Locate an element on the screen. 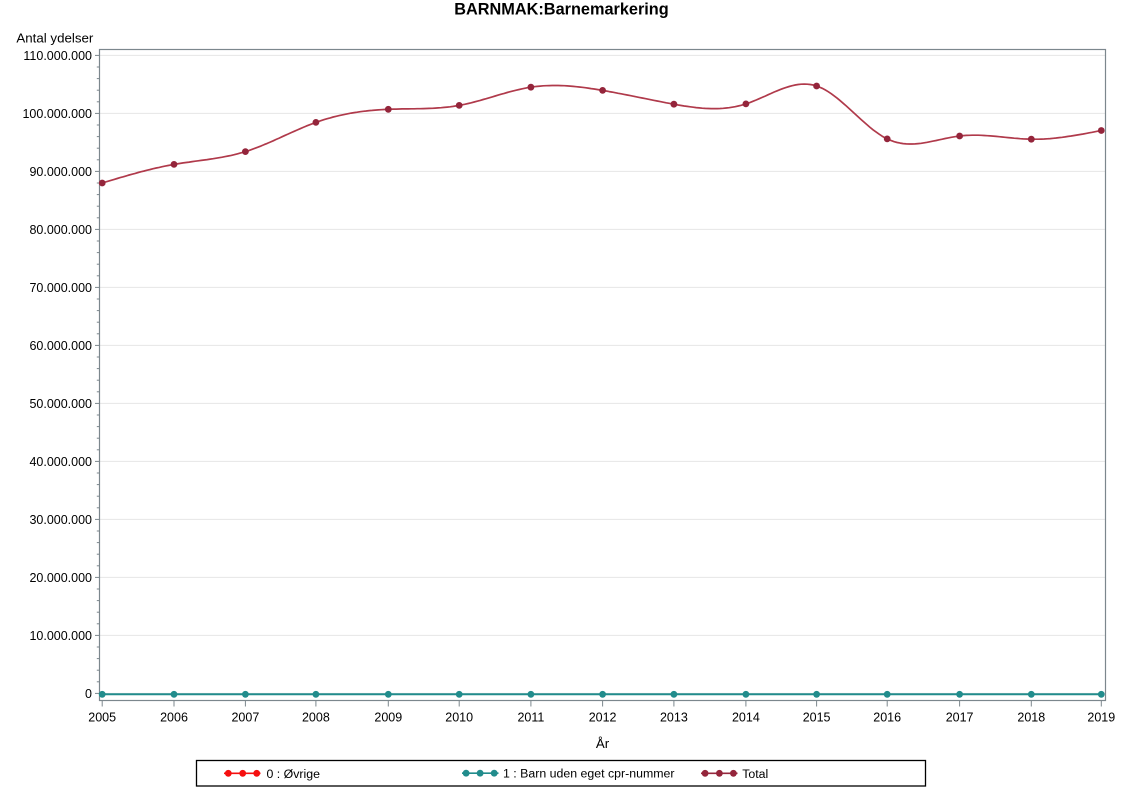 Image resolution: width=1122 pixels, height=793 pixels. svg-text: 70.000.000 is located at coordinates (60, 288).